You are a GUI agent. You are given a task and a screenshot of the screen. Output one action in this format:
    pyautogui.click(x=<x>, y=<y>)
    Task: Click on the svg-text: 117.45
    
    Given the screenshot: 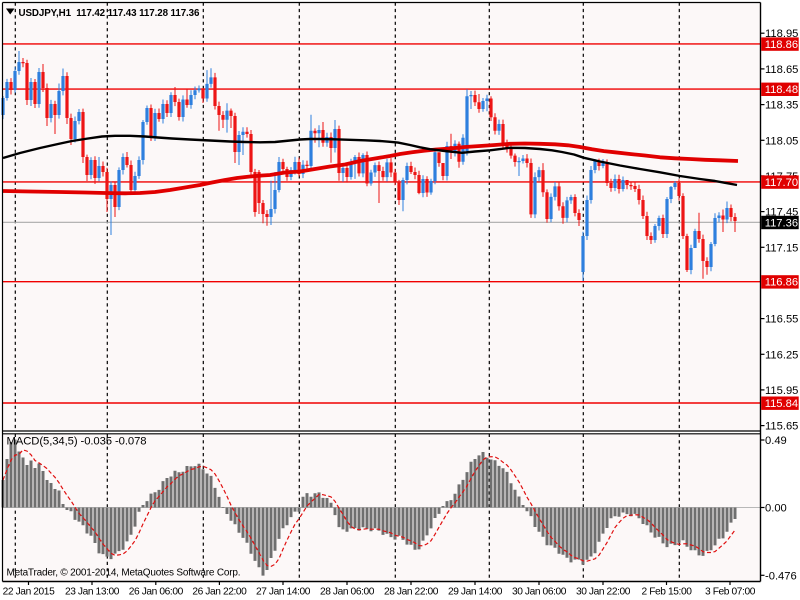 What is the action you would take?
    pyautogui.click(x=781, y=213)
    